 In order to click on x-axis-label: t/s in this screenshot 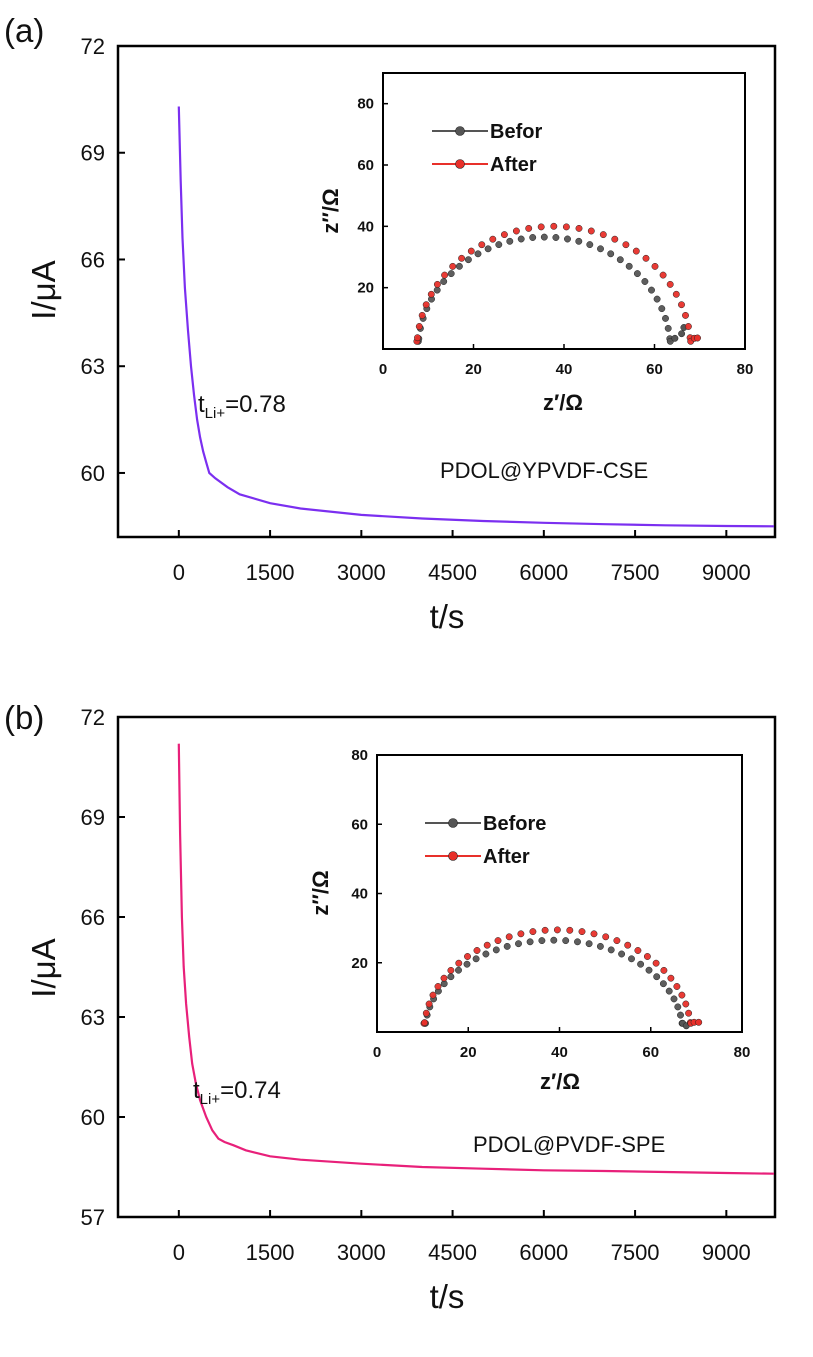, I will do `click(447, 1296)`.